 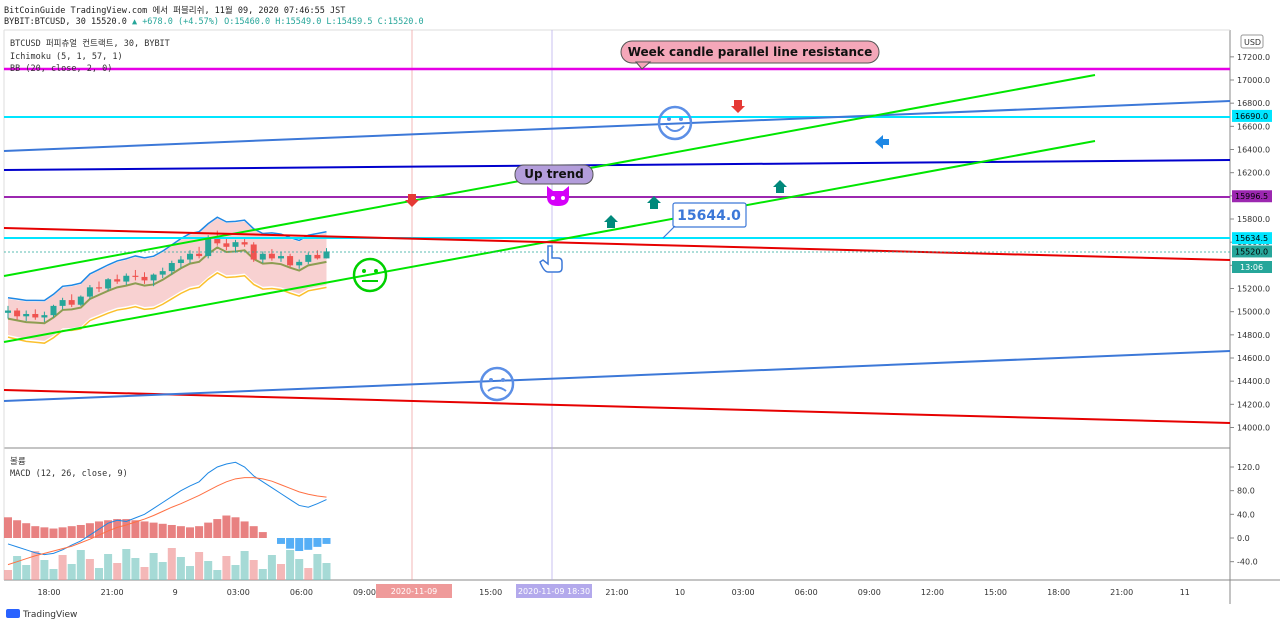 What do you see at coordinates (112, 592) in the screenshot?
I see `time-tick-label: 21:00` at bounding box center [112, 592].